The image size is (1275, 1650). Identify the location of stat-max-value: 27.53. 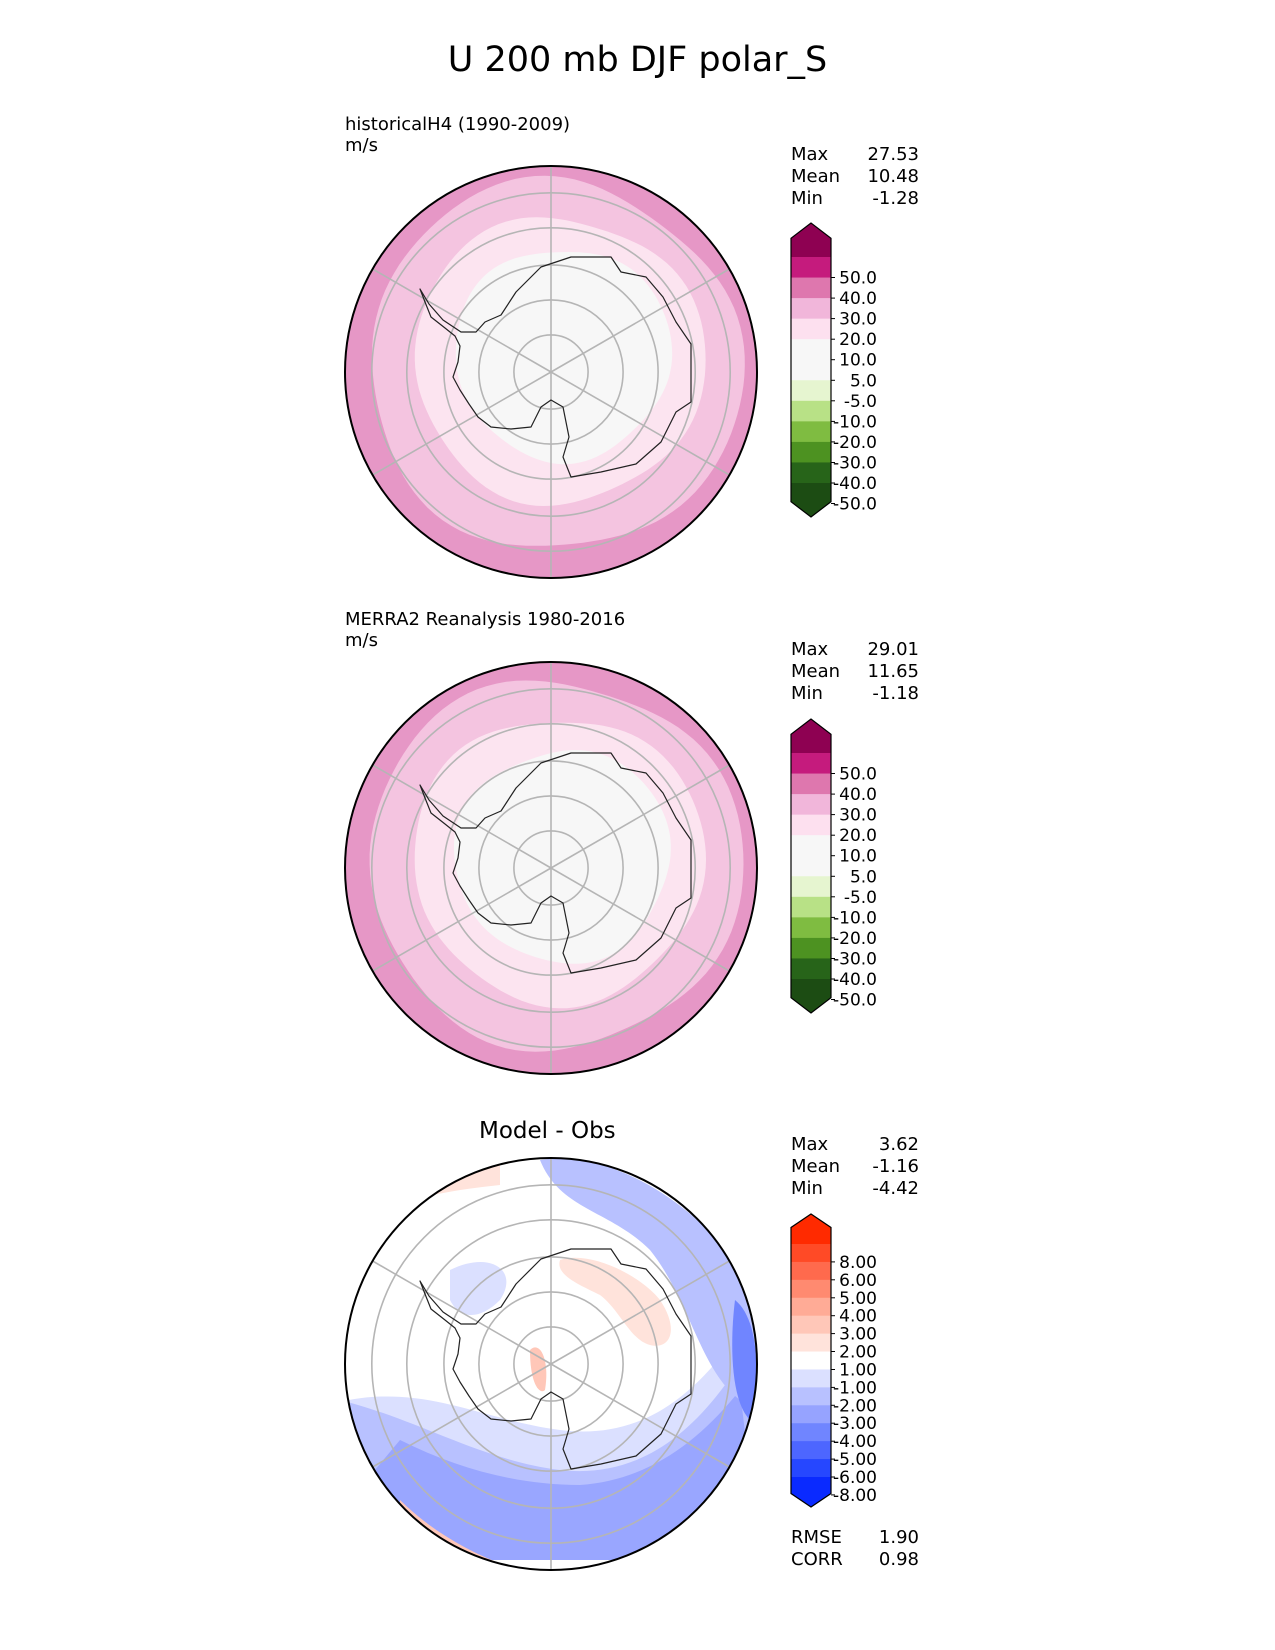
(893, 154).